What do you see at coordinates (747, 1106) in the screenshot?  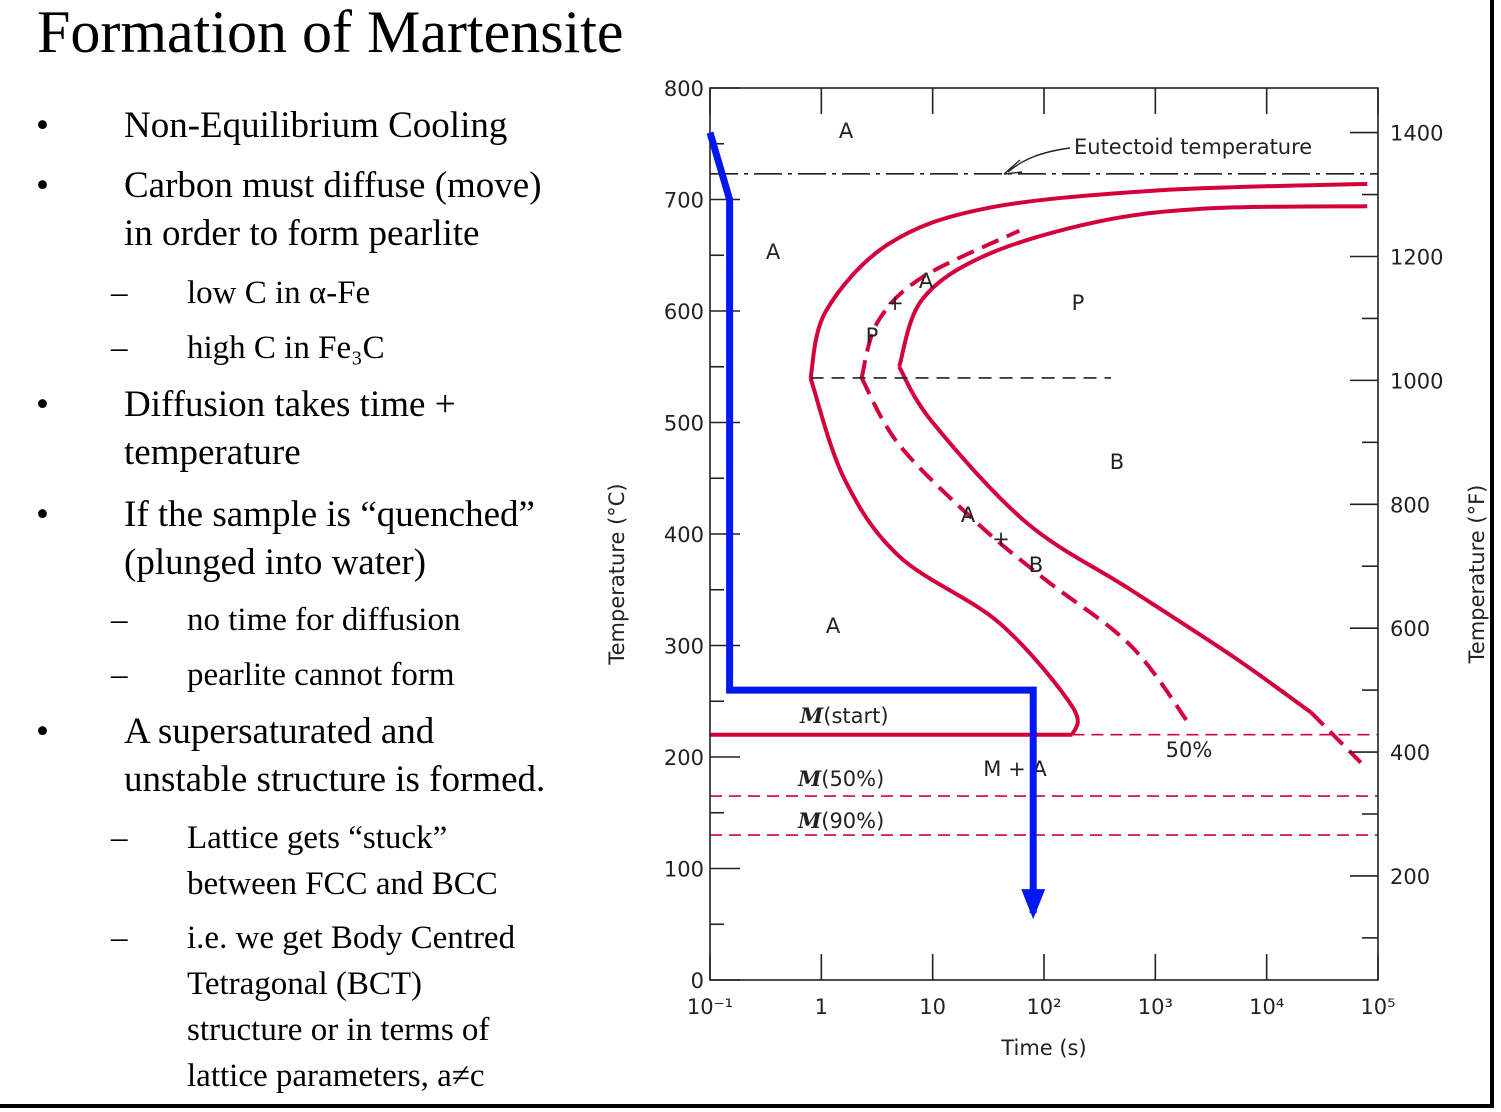 I see `slide-border-bottom` at bounding box center [747, 1106].